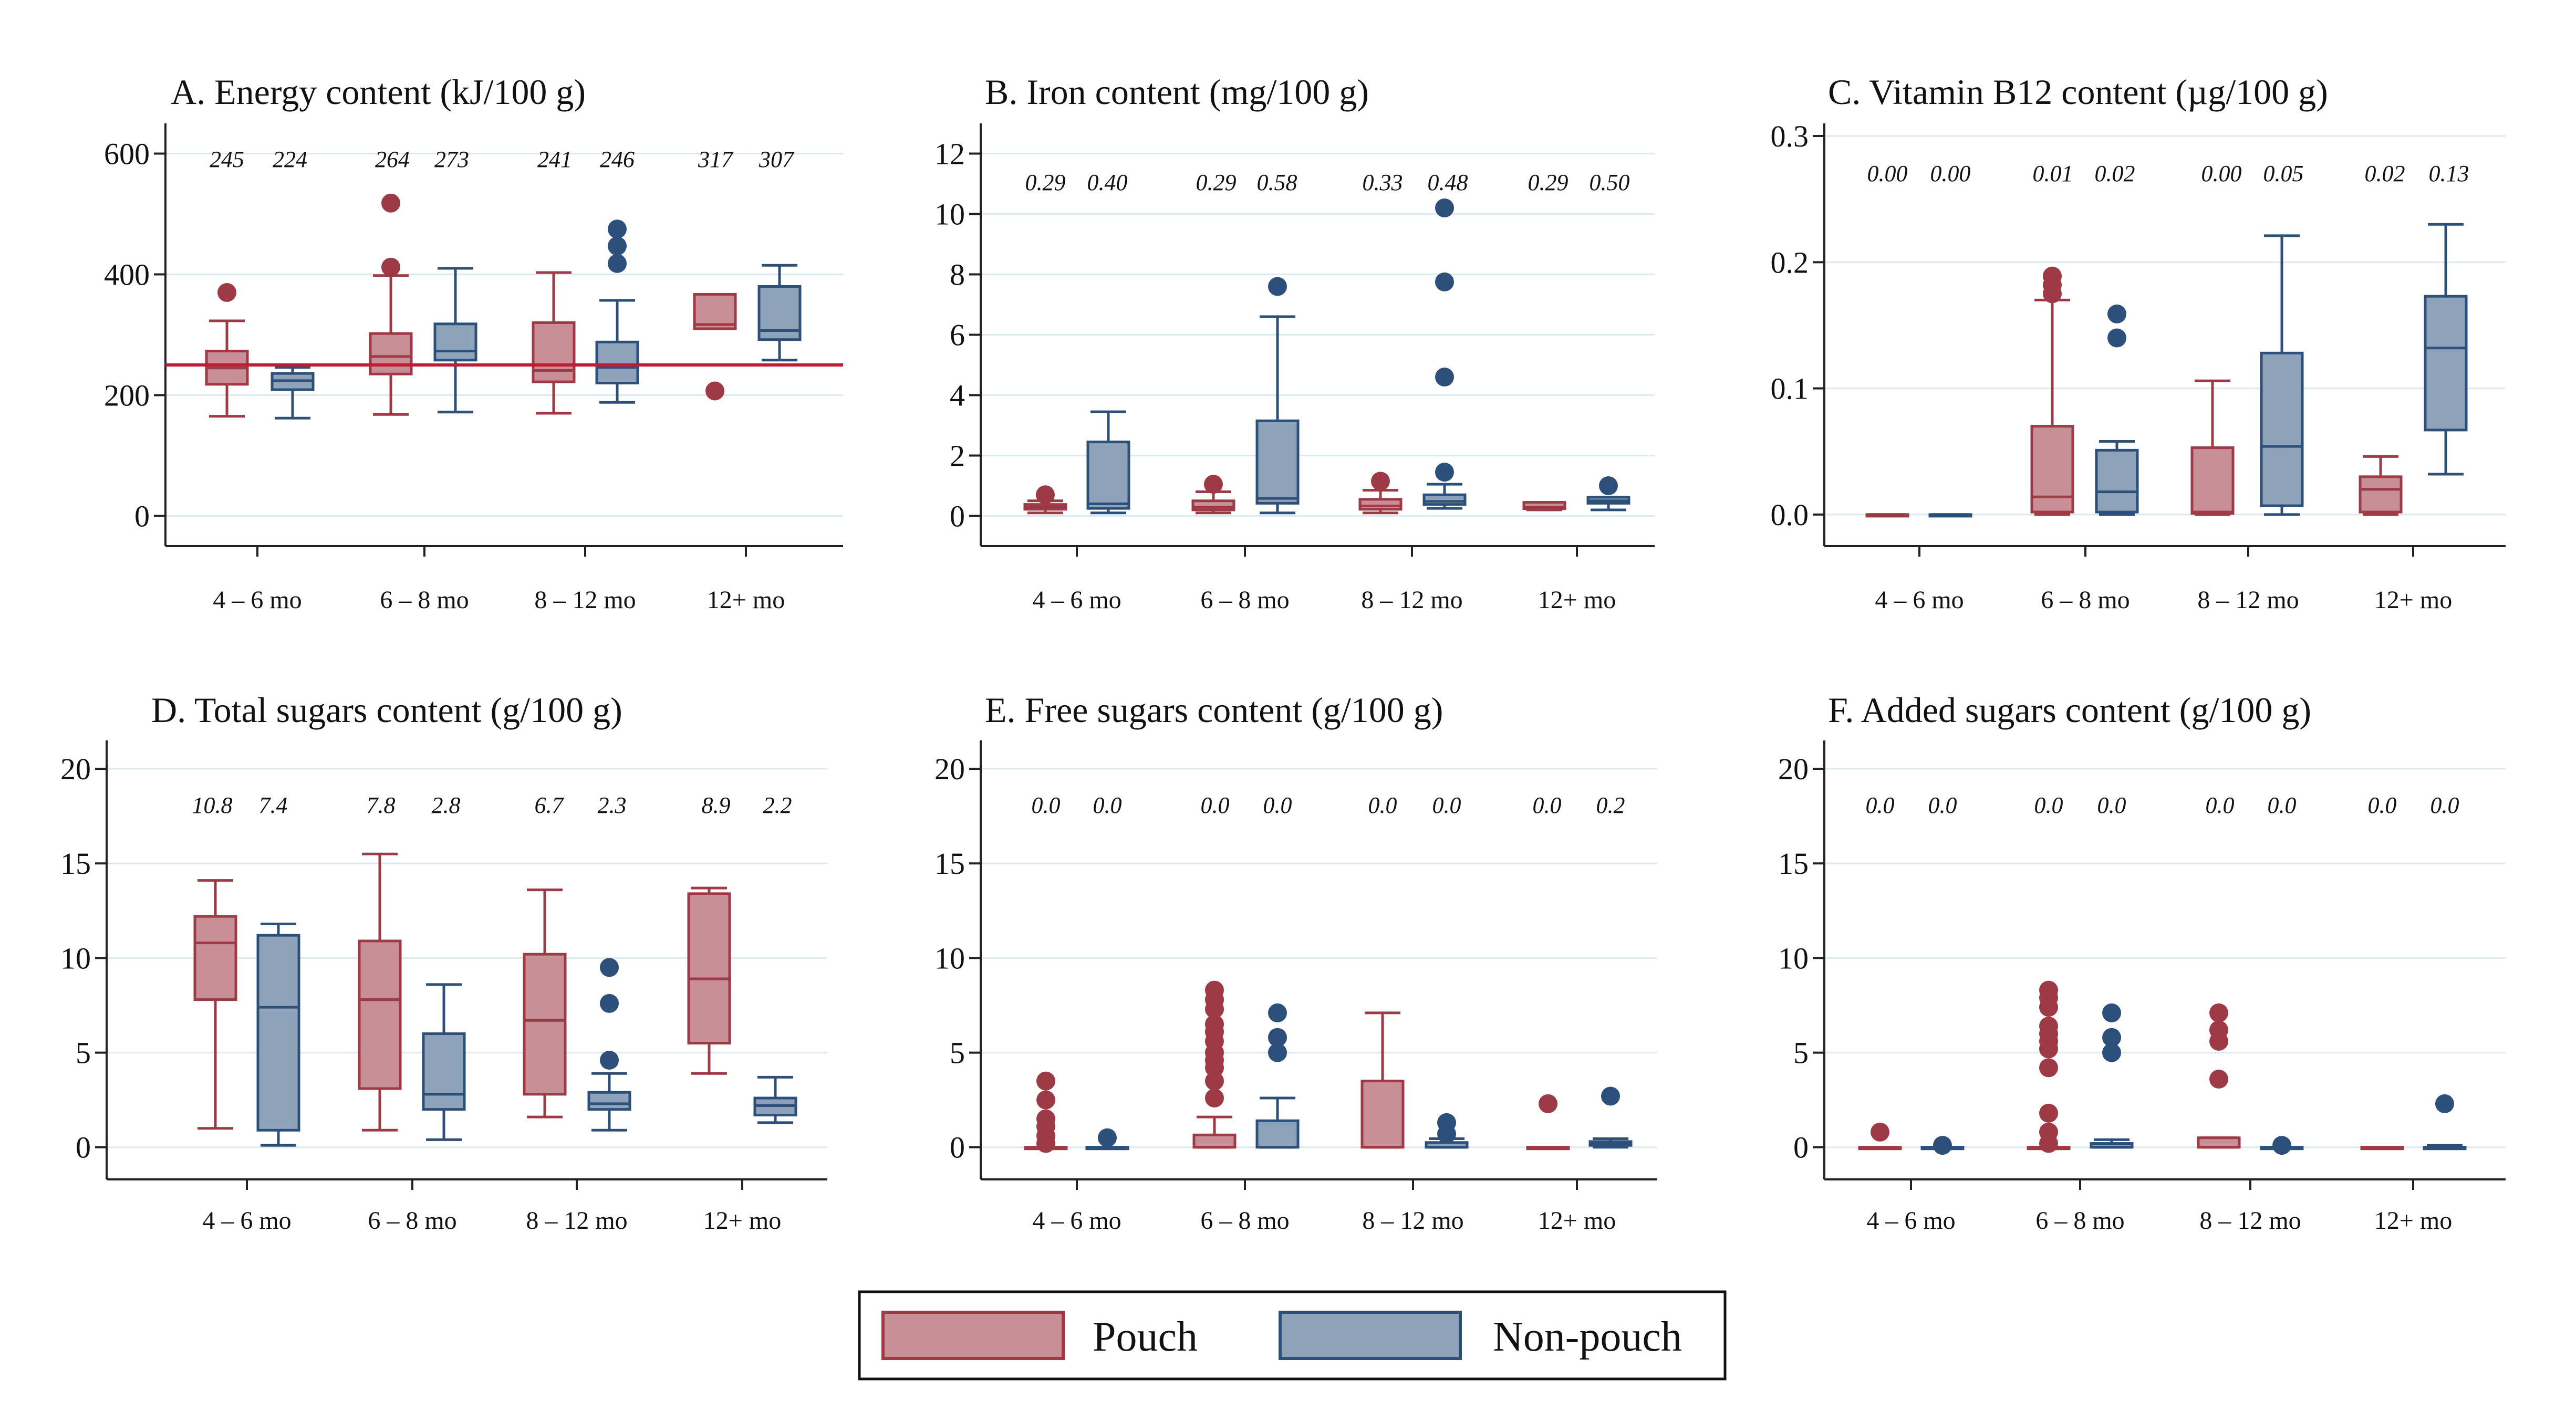  I want to click on median-label: 0.2, so click(1610, 805).